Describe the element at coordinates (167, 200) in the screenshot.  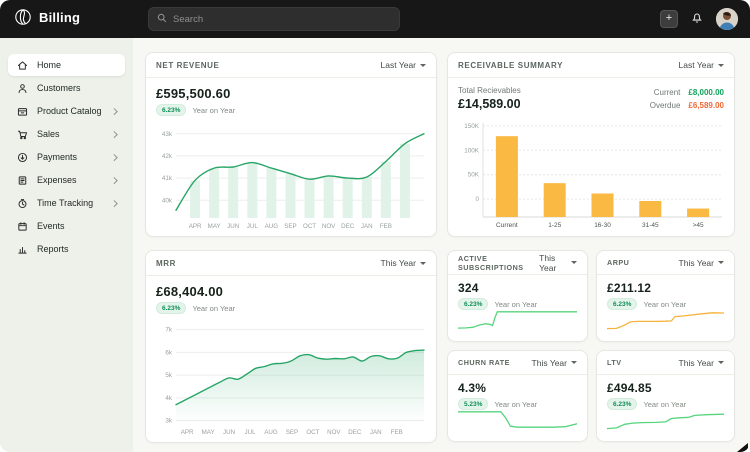
I see `svg-text: 40k` at that location.